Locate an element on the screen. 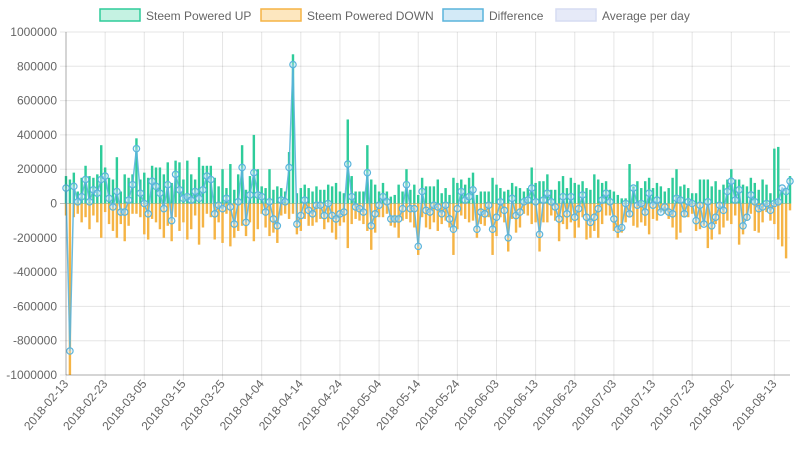  legend-item-3: Average per day is located at coordinates (622, 15).